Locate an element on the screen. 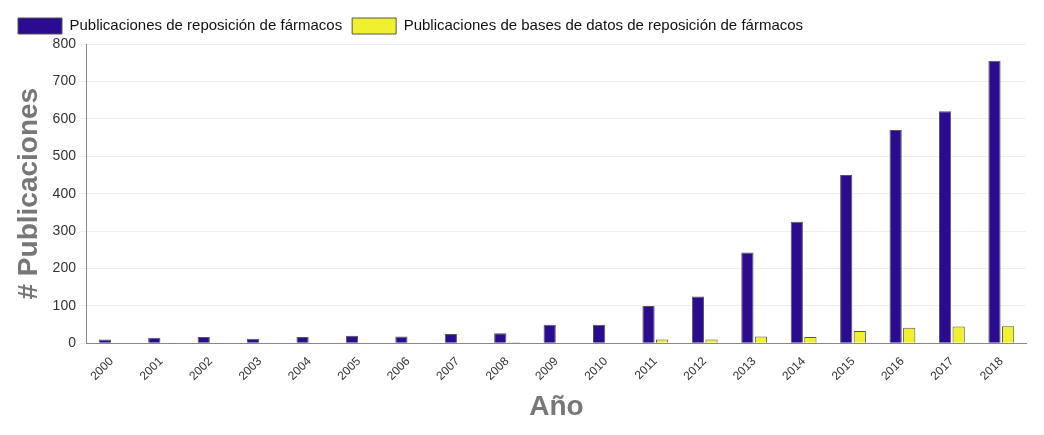 Image resolution: width=1044 pixels, height=435 pixels. y-tick-label: 0 is located at coordinates (72, 342).